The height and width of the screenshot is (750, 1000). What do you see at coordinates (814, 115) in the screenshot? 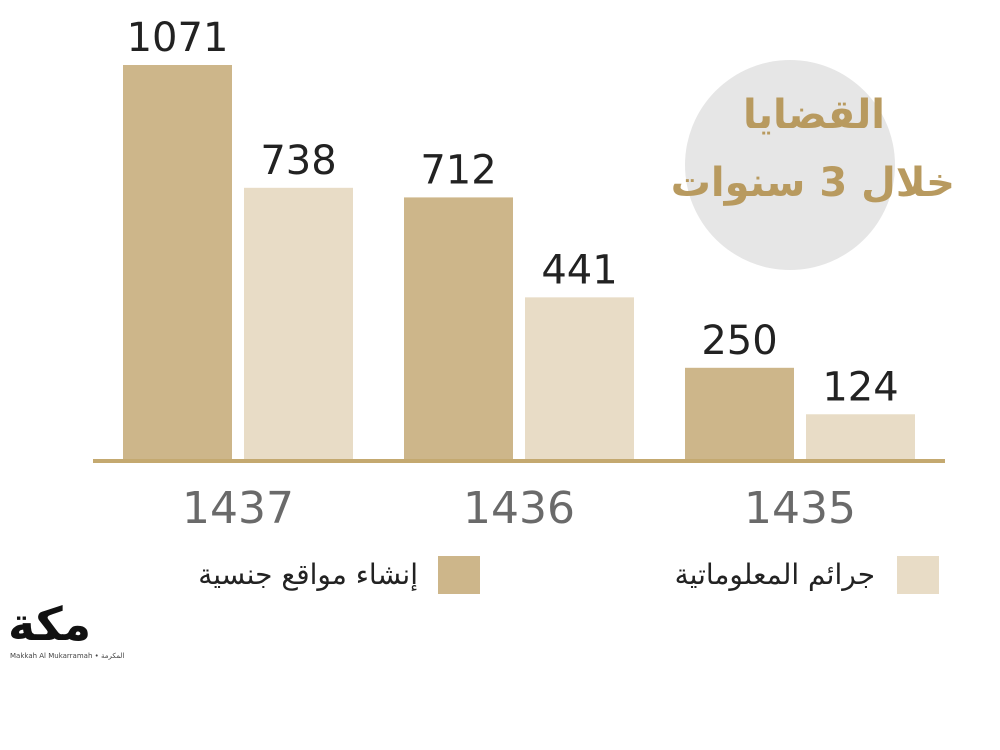
I see `chart-title-line-1: القضايا` at bounding box center [814, 115].